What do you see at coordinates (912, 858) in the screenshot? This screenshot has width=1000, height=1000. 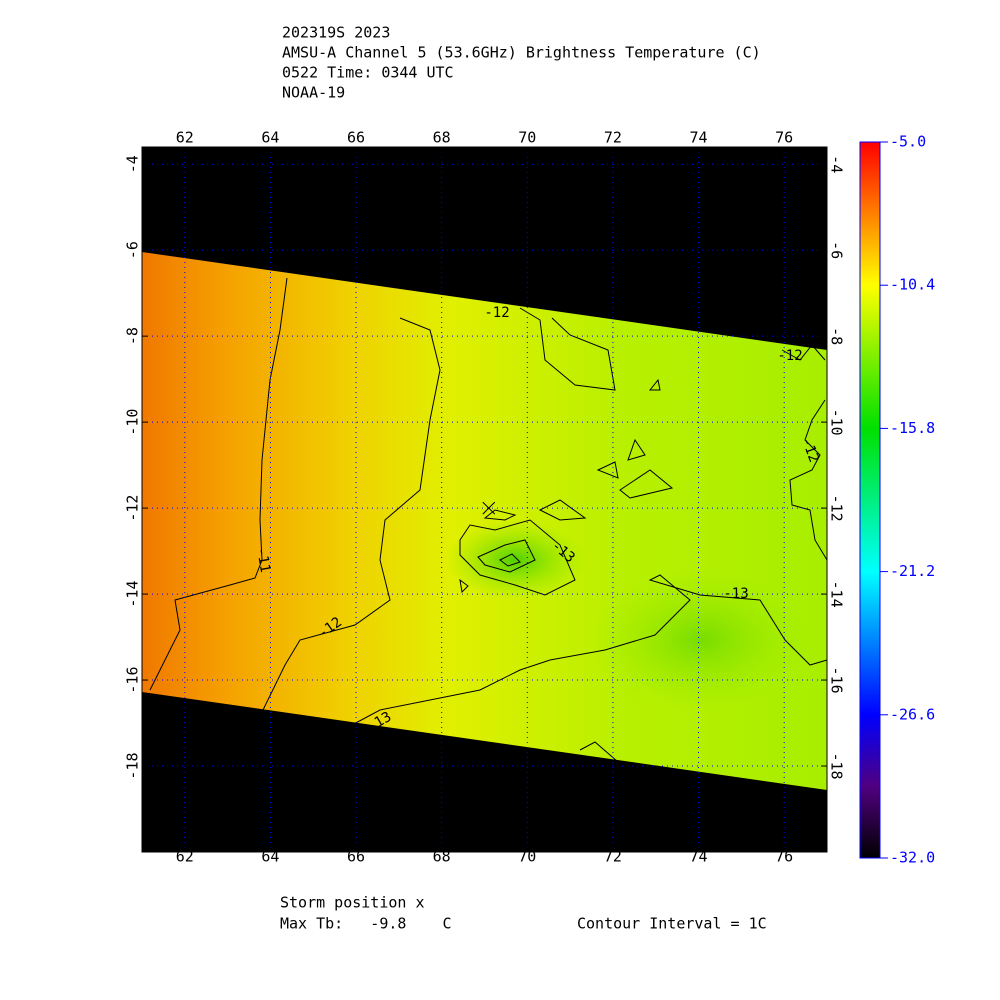 I see `colorbar-label: -32.0` at bounding box center [912, 858].